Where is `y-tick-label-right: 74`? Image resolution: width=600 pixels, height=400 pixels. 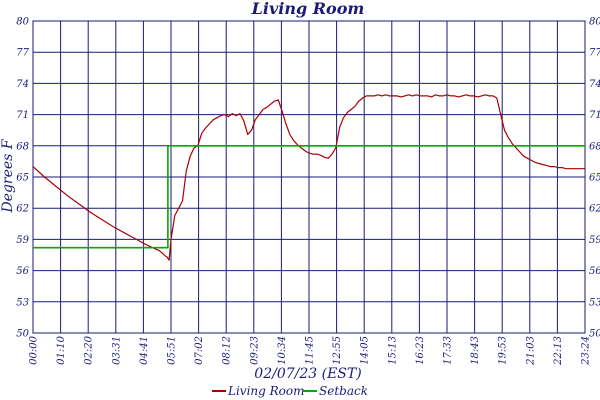
y-tick-label-right: 74 is located at coordinates (594, 84).